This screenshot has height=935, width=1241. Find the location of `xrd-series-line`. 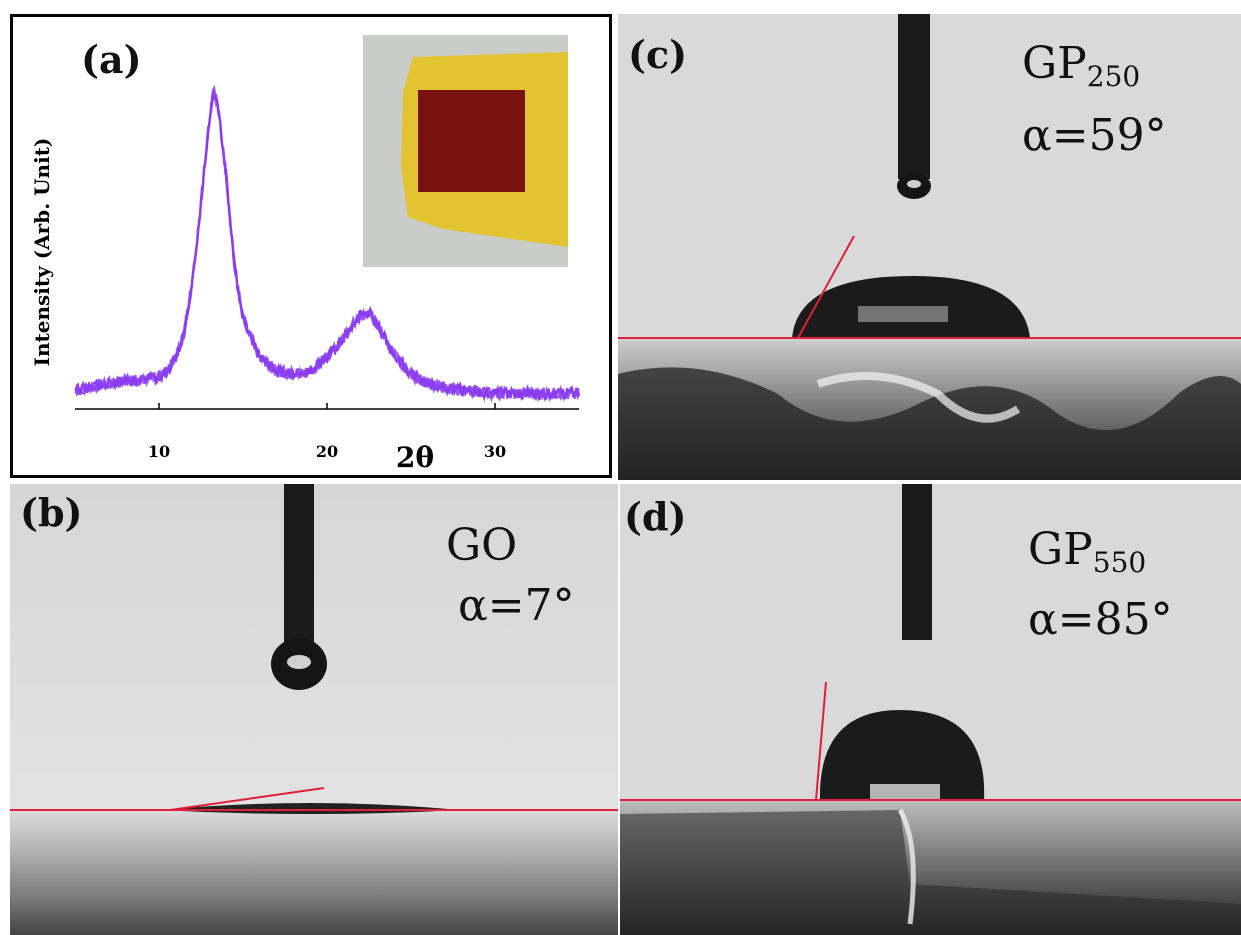

xrd-series-line is located at coordinates (327, 243).